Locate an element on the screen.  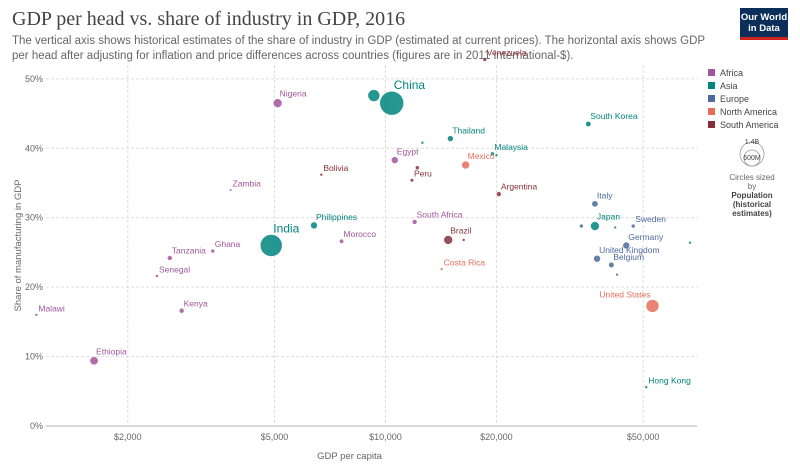
point-venezuela is located at coordinates (485, 59).